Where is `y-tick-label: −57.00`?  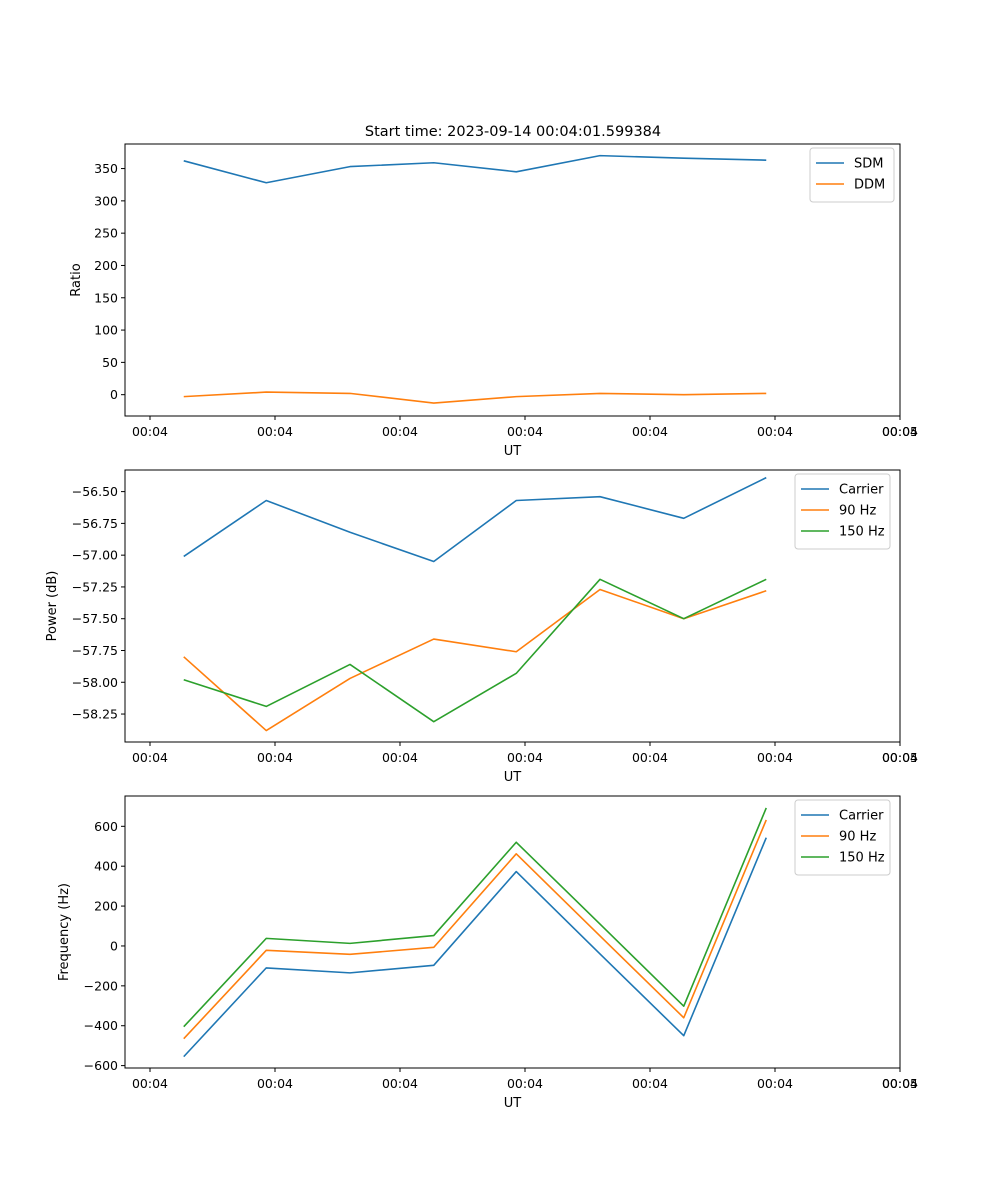
y-tick-label: −57.00 is located at coordinates (95, 555).